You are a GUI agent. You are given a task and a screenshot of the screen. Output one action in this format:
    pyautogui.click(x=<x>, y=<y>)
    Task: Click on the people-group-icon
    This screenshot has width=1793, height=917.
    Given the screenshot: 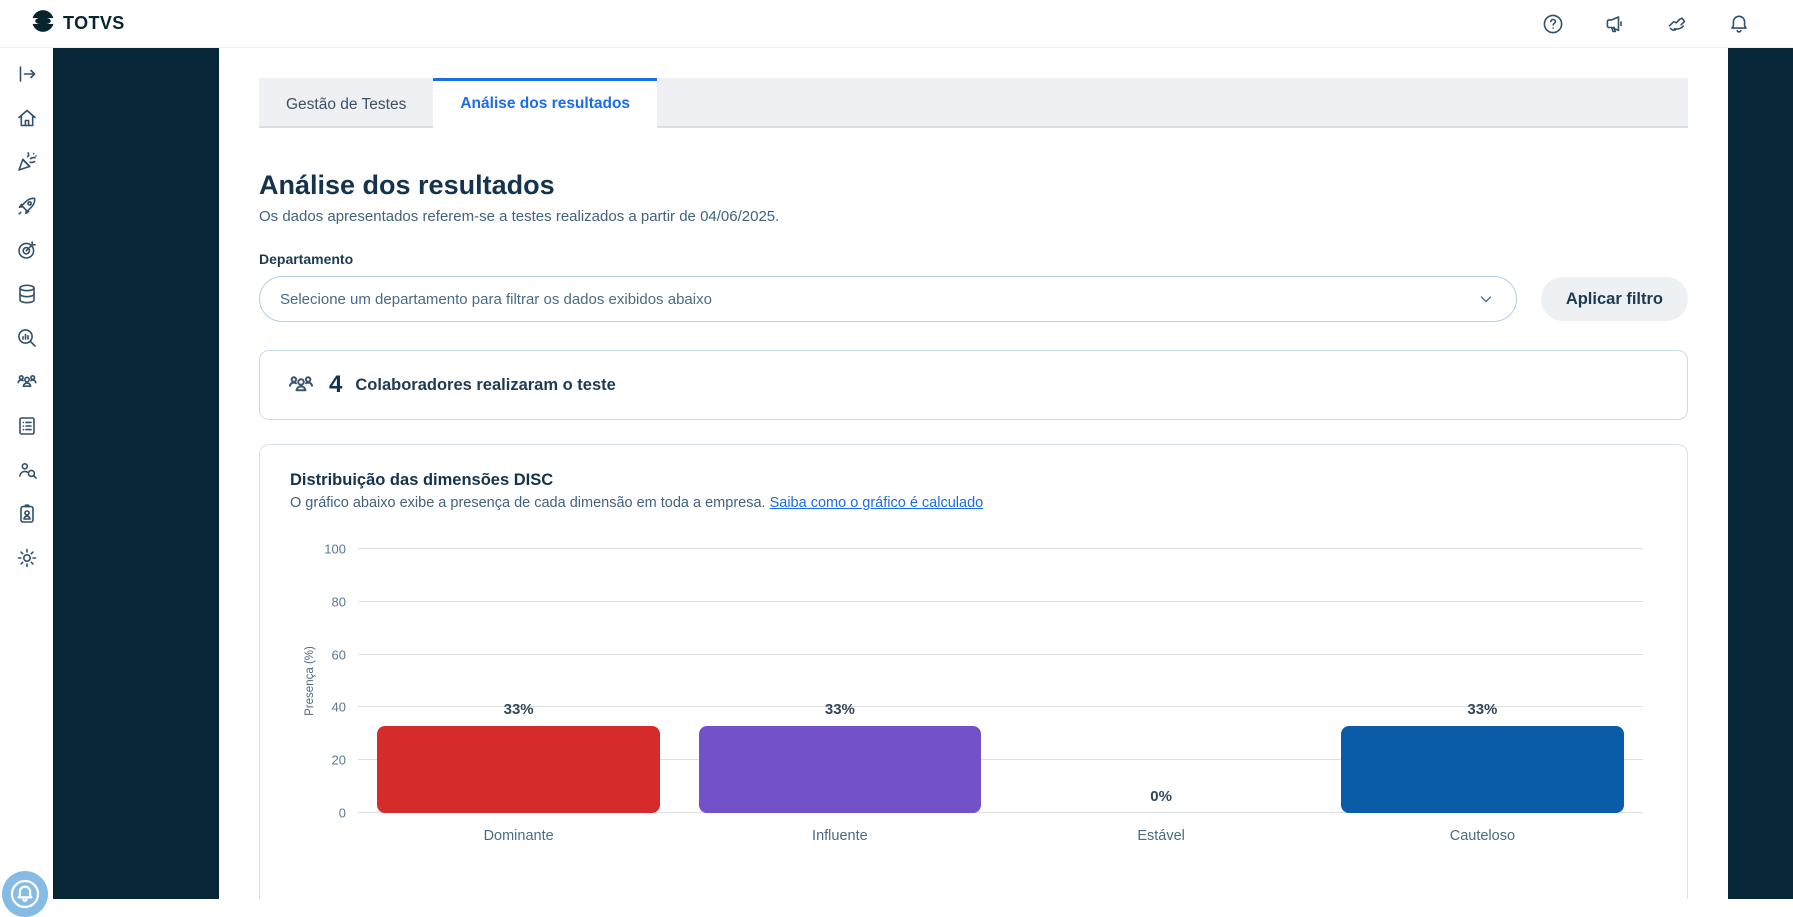 What is the action you would take?
    pyautogui.click(x=27, y=382)
    